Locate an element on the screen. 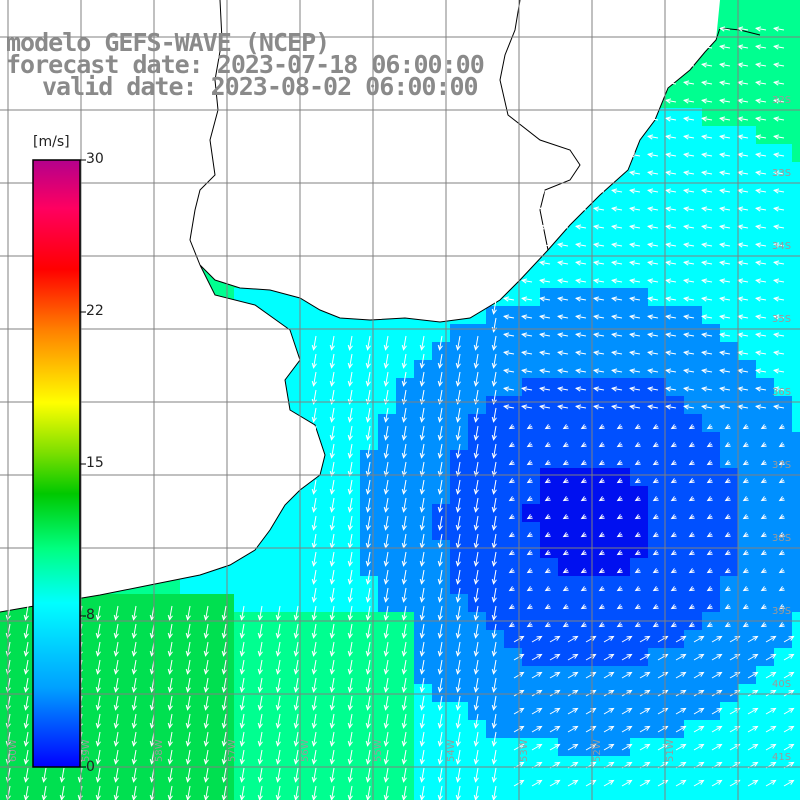 Image resolution: width=800 pixels, height=800 pixels. longitude-label: 58W is located at coordinates (159, 750).